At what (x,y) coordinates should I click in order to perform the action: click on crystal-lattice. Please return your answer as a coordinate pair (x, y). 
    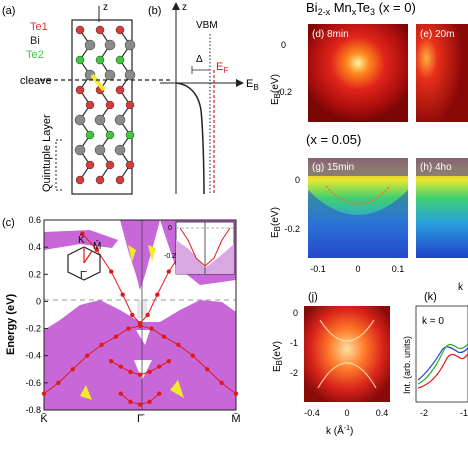
    Looking at the image, I should click on (105, 105).